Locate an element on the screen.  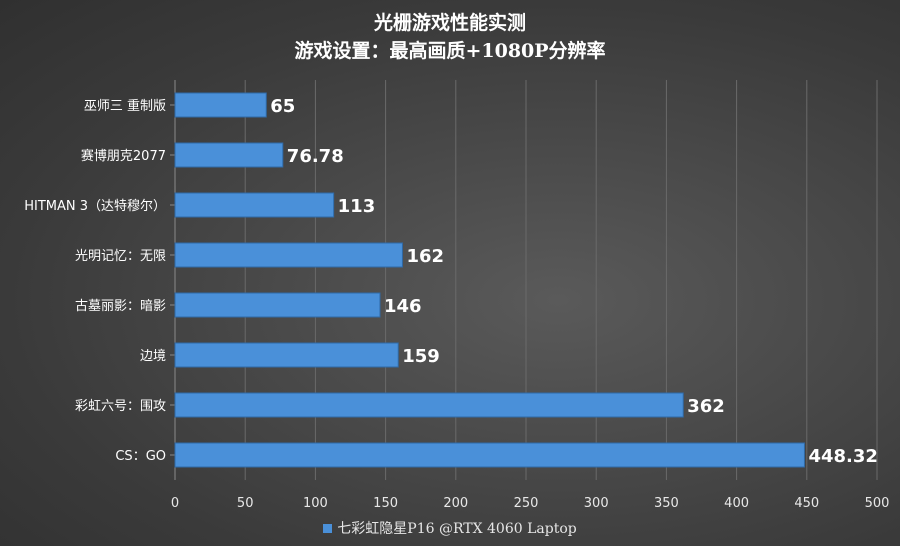
chart-title: 光栅游戏性能实测 is located at coordinates (449, 23).